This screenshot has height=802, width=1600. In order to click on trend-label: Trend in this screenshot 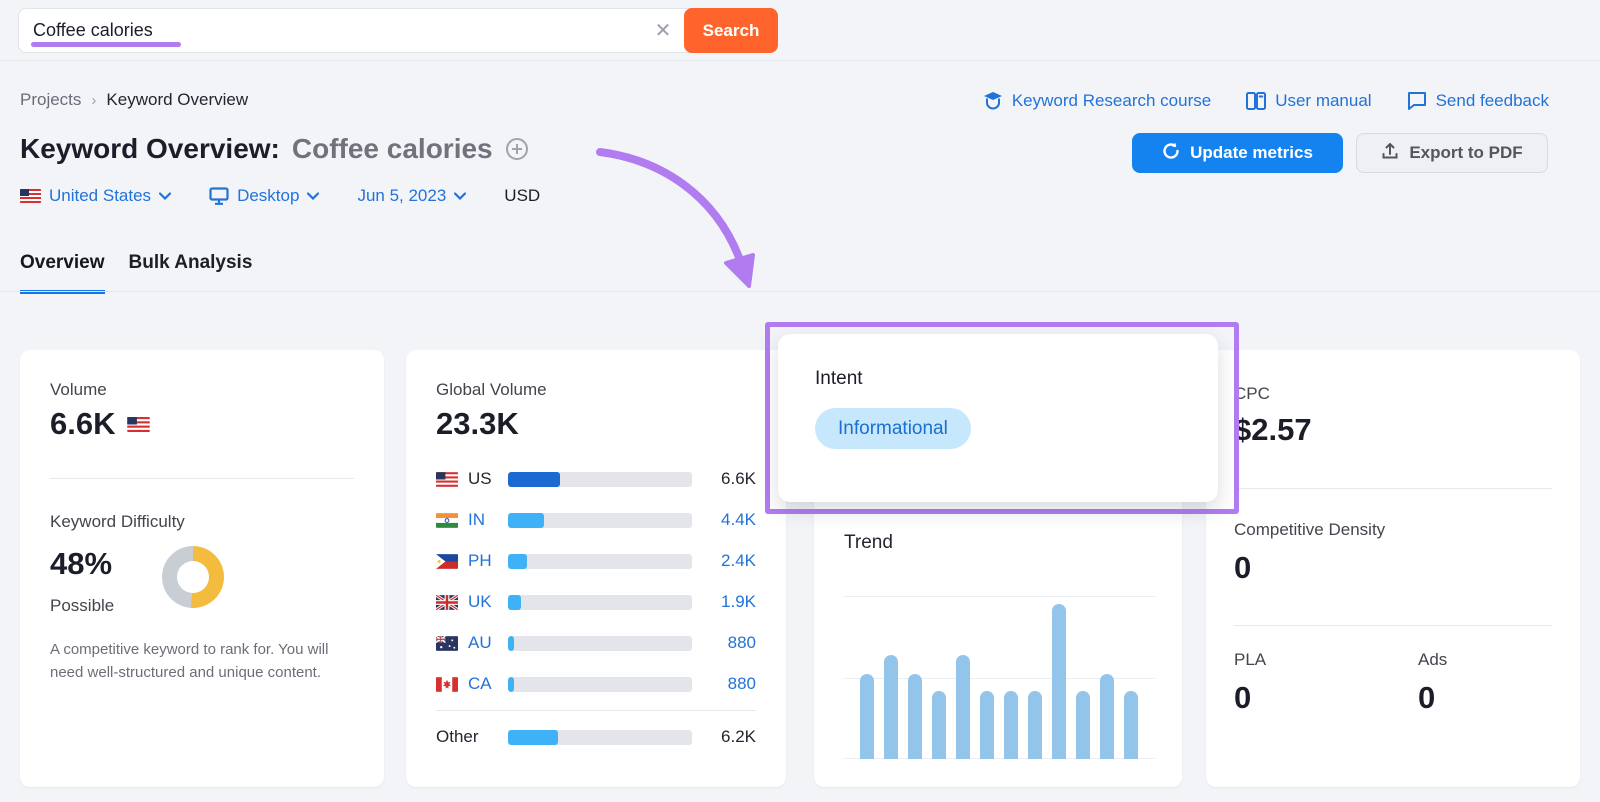, I will do `click(868, 542)`.